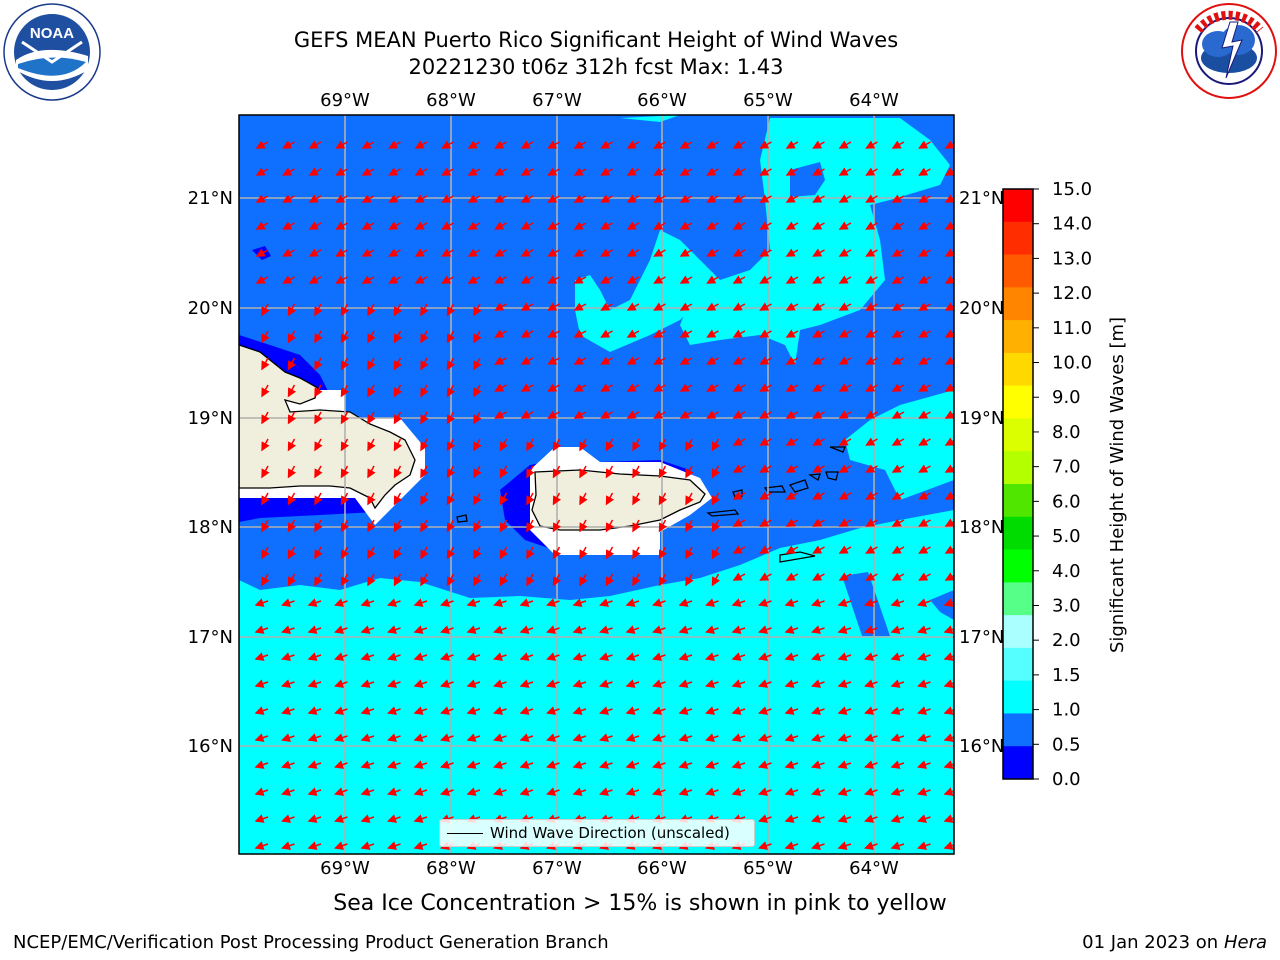 Image resolution: width=1280 pixels, height=960 pixels. Describe the element at coordinates (1066, 744) in the screenshot. I see `colorbar-tick-label: 0.5` at that location.